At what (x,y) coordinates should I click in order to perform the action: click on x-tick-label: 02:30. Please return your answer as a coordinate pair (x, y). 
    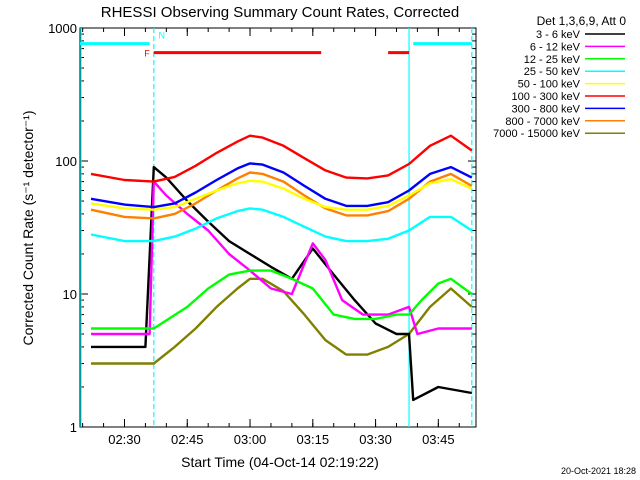
    Looking at the image, I should click on (124, 439).